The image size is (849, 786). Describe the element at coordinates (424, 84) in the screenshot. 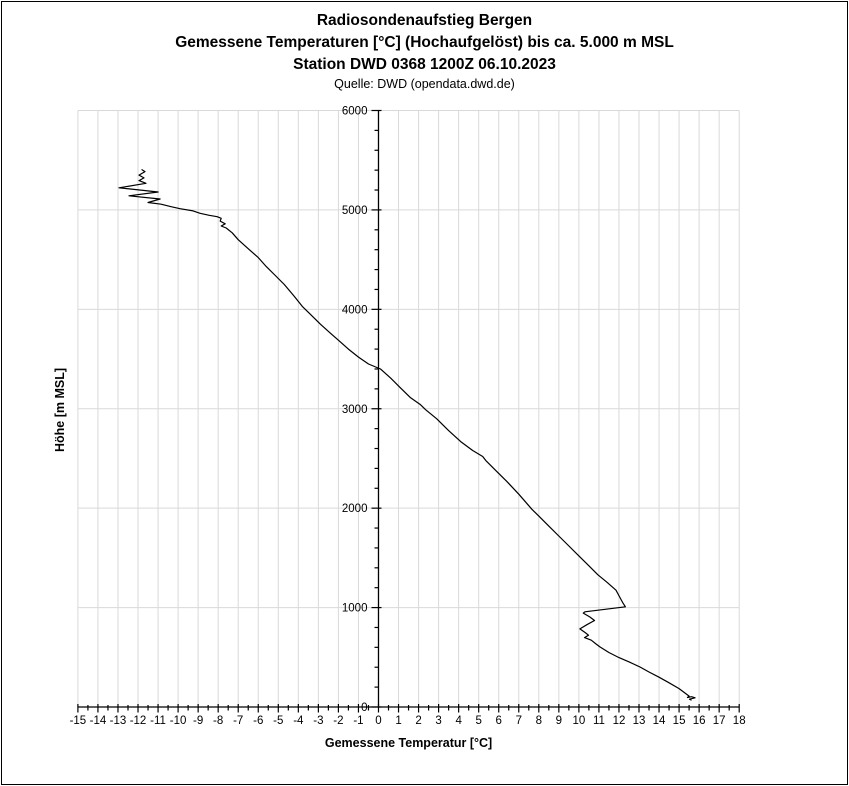

I see `chart-source-line: Quelle: DWD (opendata.dwd.de)` at that location.